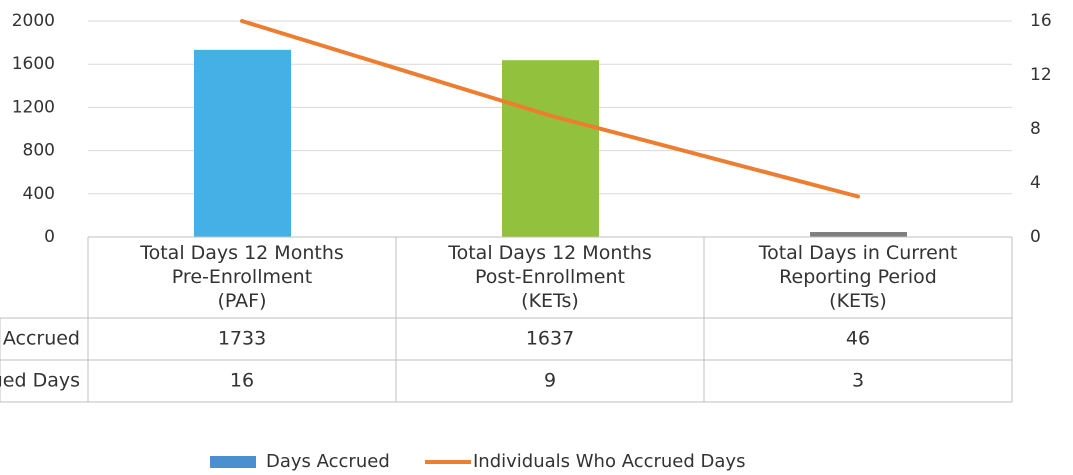 Image resolution: width=1073 pixels, height=475 pixels. What do you see at coordinates (550, 381) in the screenshot?
I see `table-value: 9` at bounding box center [550, 381].